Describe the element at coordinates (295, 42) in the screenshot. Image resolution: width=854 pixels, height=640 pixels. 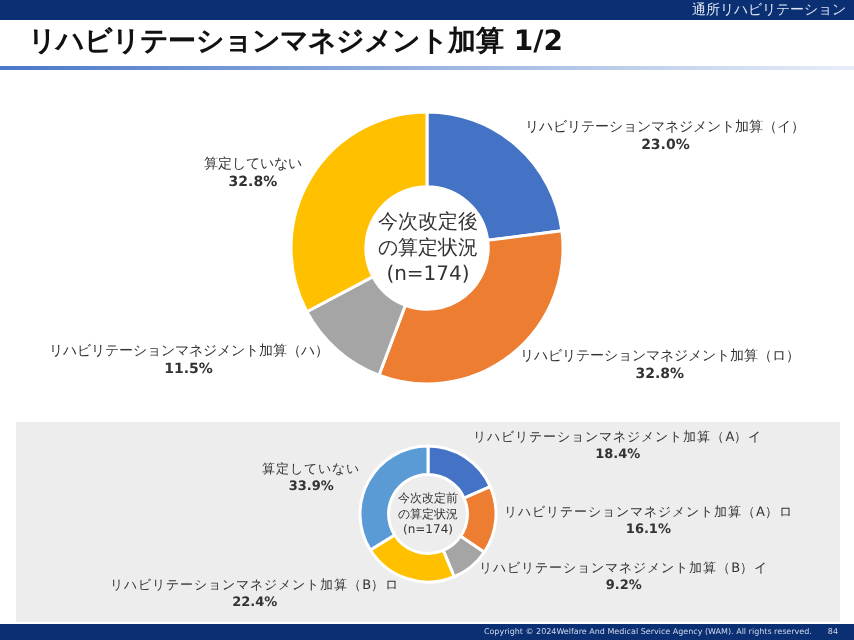
I see `chart-title: リハビリテーションマネジメント加算 1/2` at that location.